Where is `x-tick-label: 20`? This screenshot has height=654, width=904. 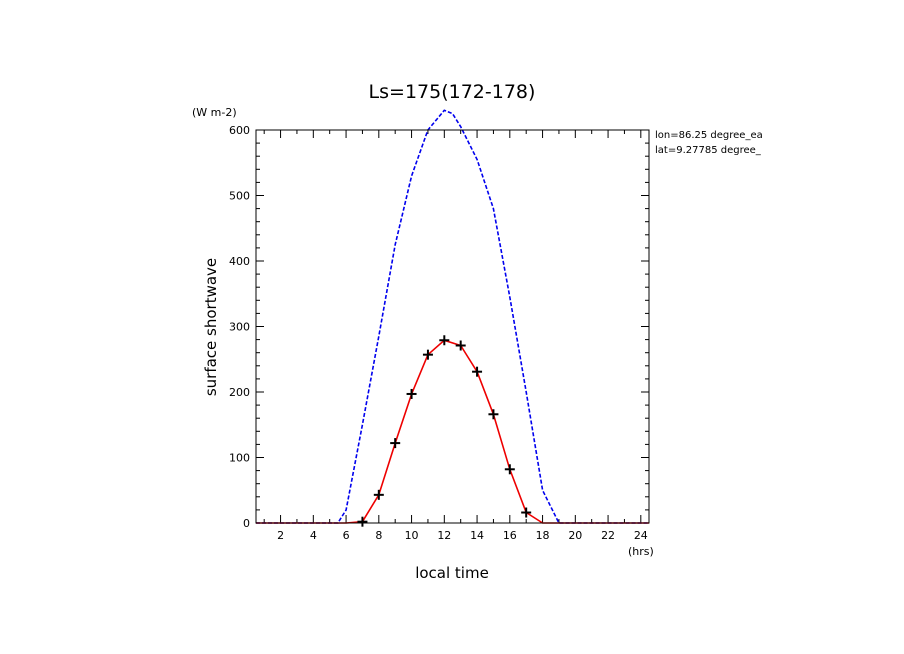
x-tick-label: 20 is located at coordinates (575, 535).